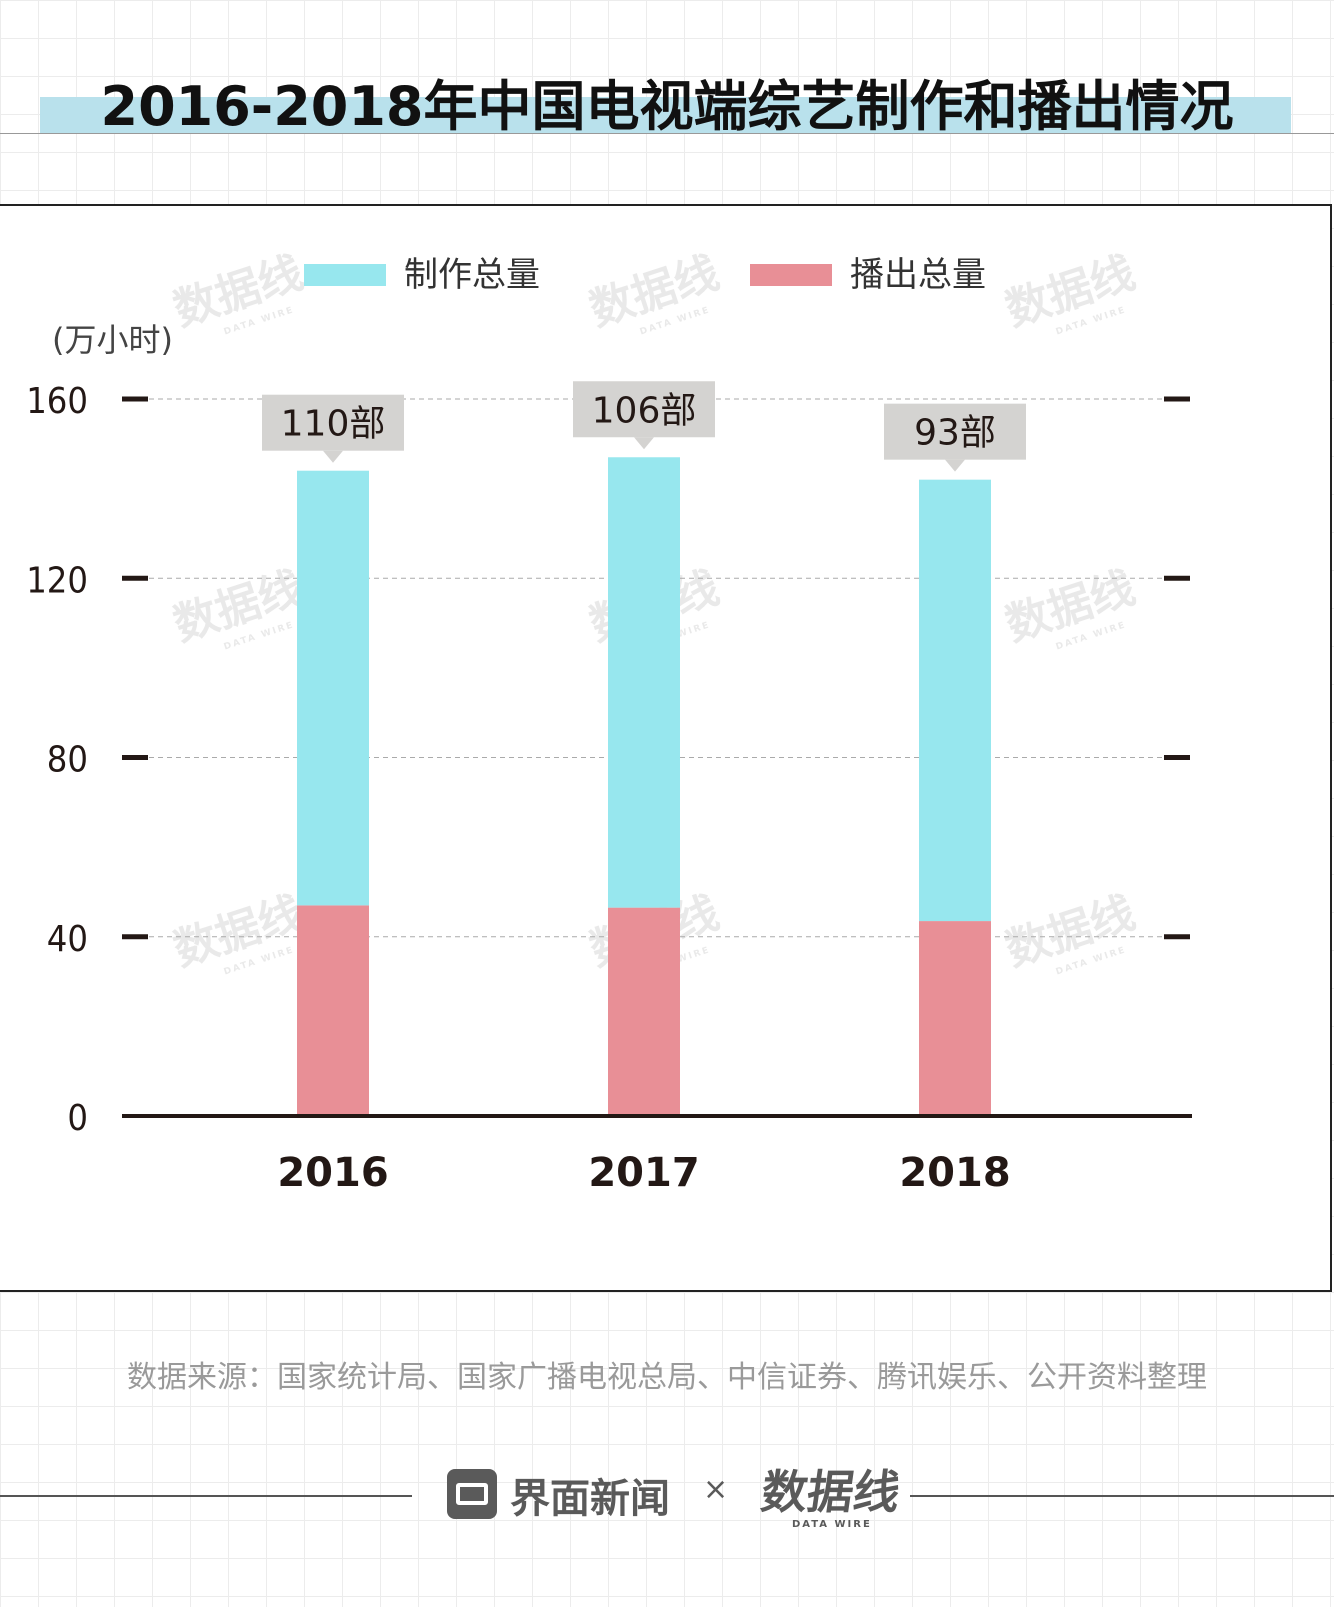  I want to click on page-title: 2016-2018年中国电视端综艺制作和播出情况, so click(667, 106).